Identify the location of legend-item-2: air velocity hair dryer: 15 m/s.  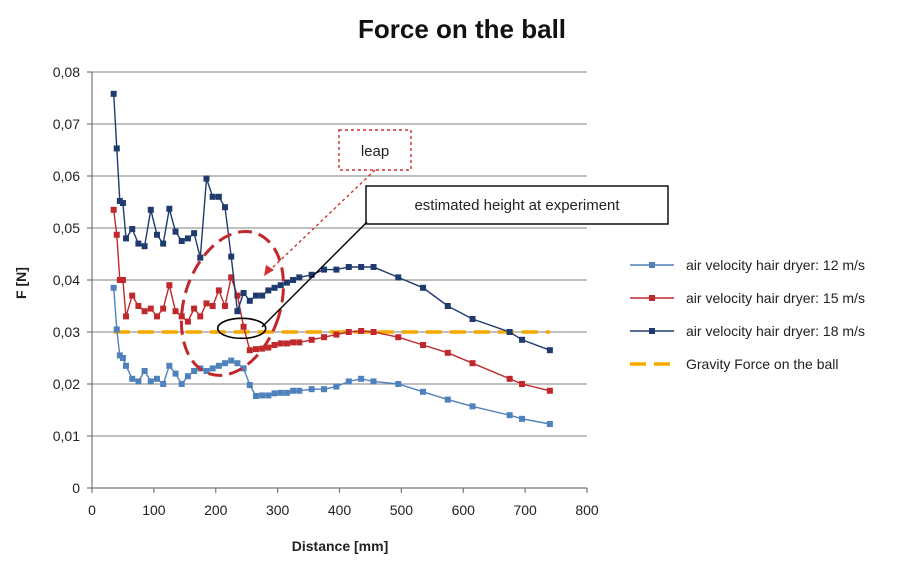
(747, 298).